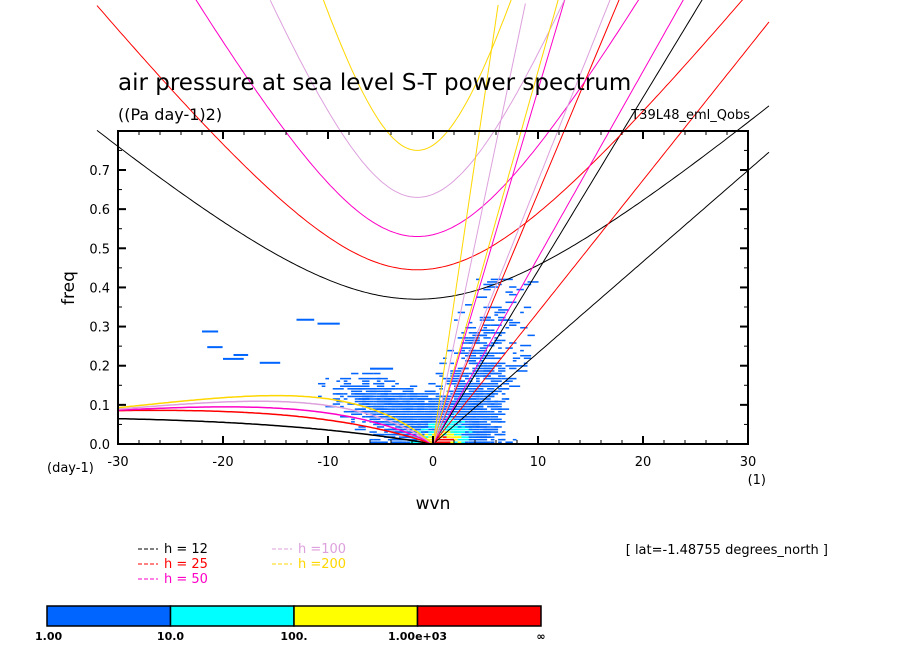 The image size is (904, 654). Describe the element at coordinates (293, 636) in the screenshot. I see `colorbar-label: 100.` at that location.